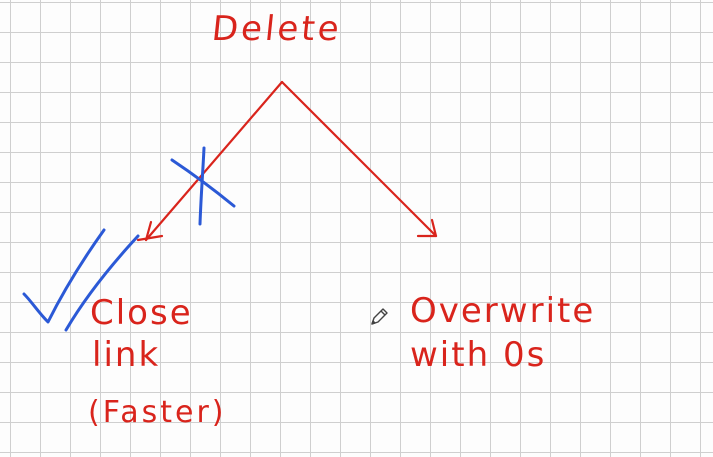 Image resolution: width=713 pixels, height=457 pixels. I want to click on cross-mark-icon, so click(203, 186).